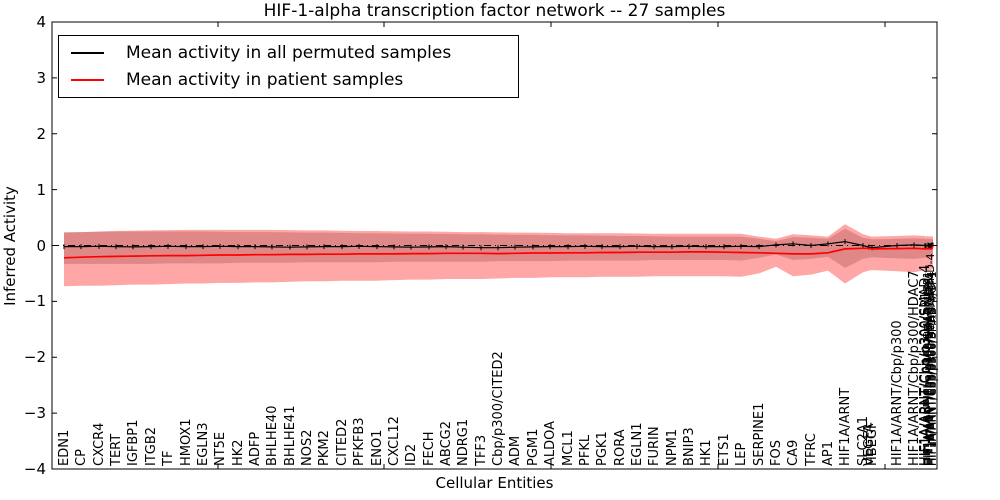 The height and width of the screenshot is (500, 1000). Describe the element at coordinates (265, 80) in the screenshot. I see `legend-label: Mean activity in patient samples` at that location.